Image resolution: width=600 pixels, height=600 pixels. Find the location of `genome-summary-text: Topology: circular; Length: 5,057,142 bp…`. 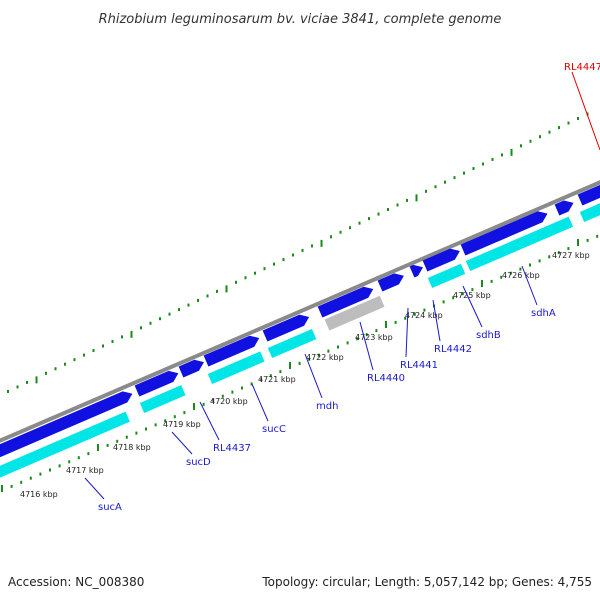

genome-summary-text: Topology: circular; Length: 5,057,142 bp… is located at coordinates (426, 582).